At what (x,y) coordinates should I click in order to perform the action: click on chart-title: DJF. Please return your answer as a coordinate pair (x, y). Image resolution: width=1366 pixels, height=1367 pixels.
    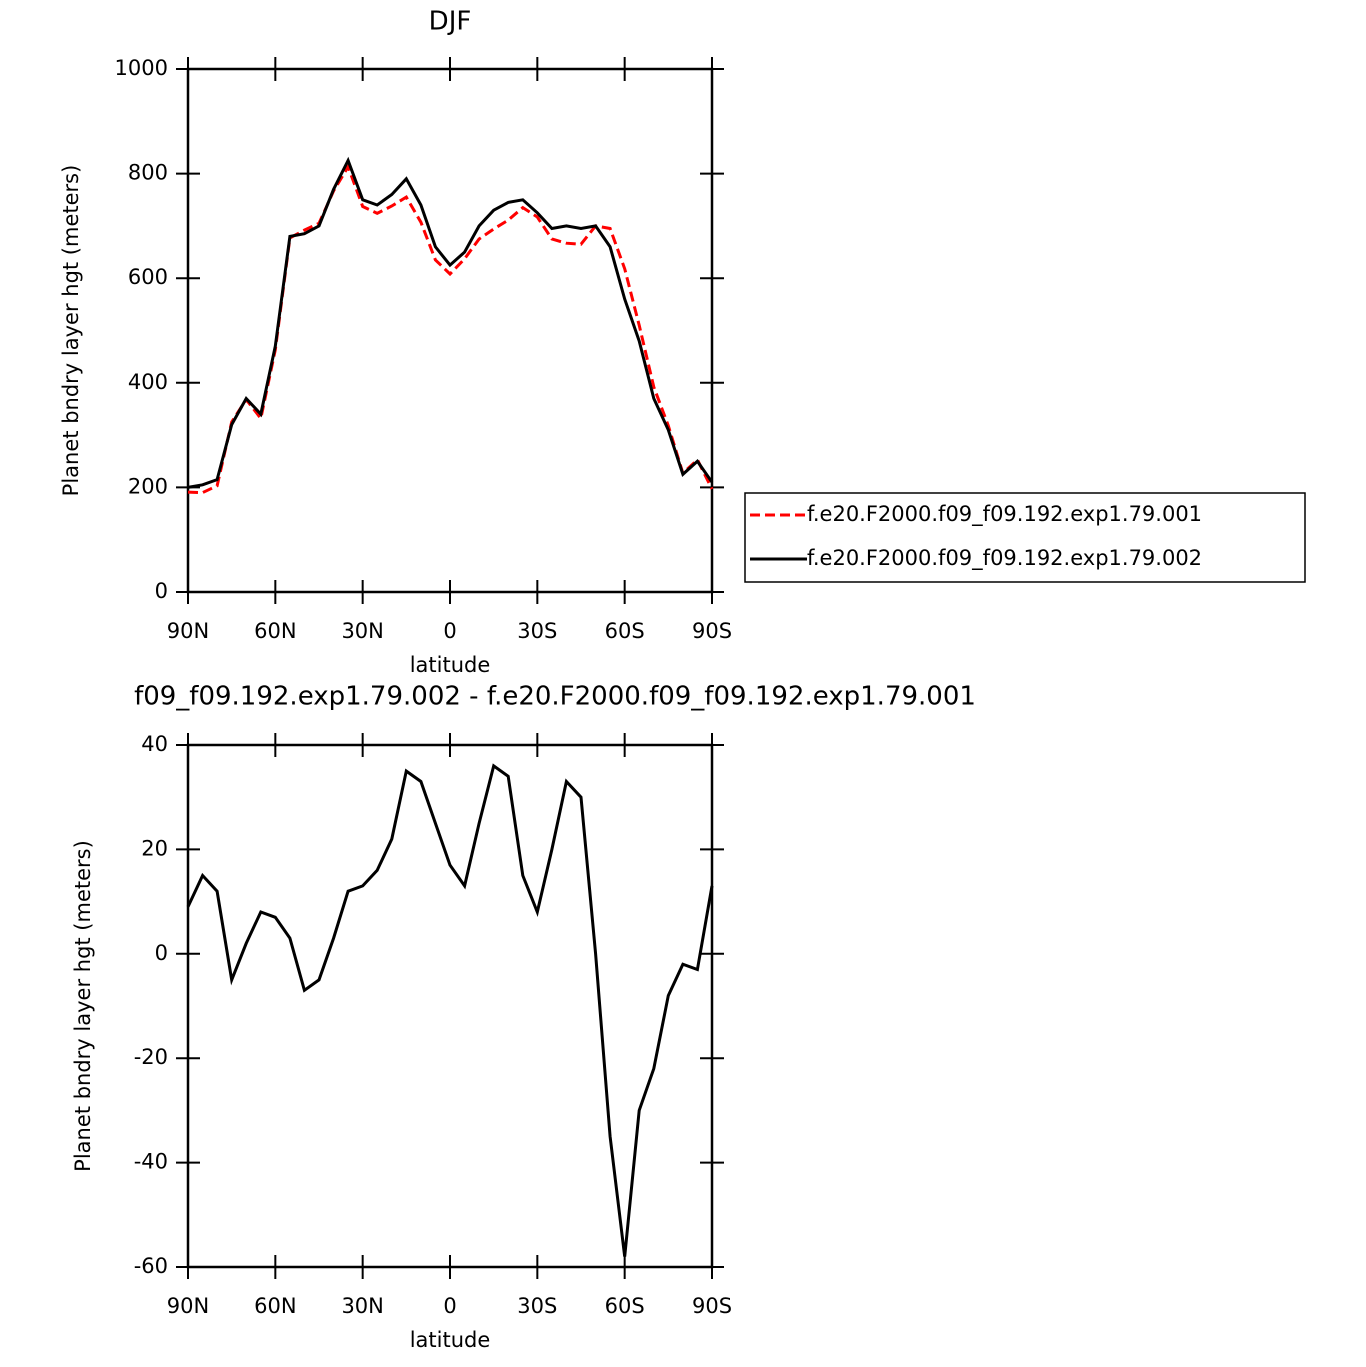
    Looking at the image, I should click on (450, 22).